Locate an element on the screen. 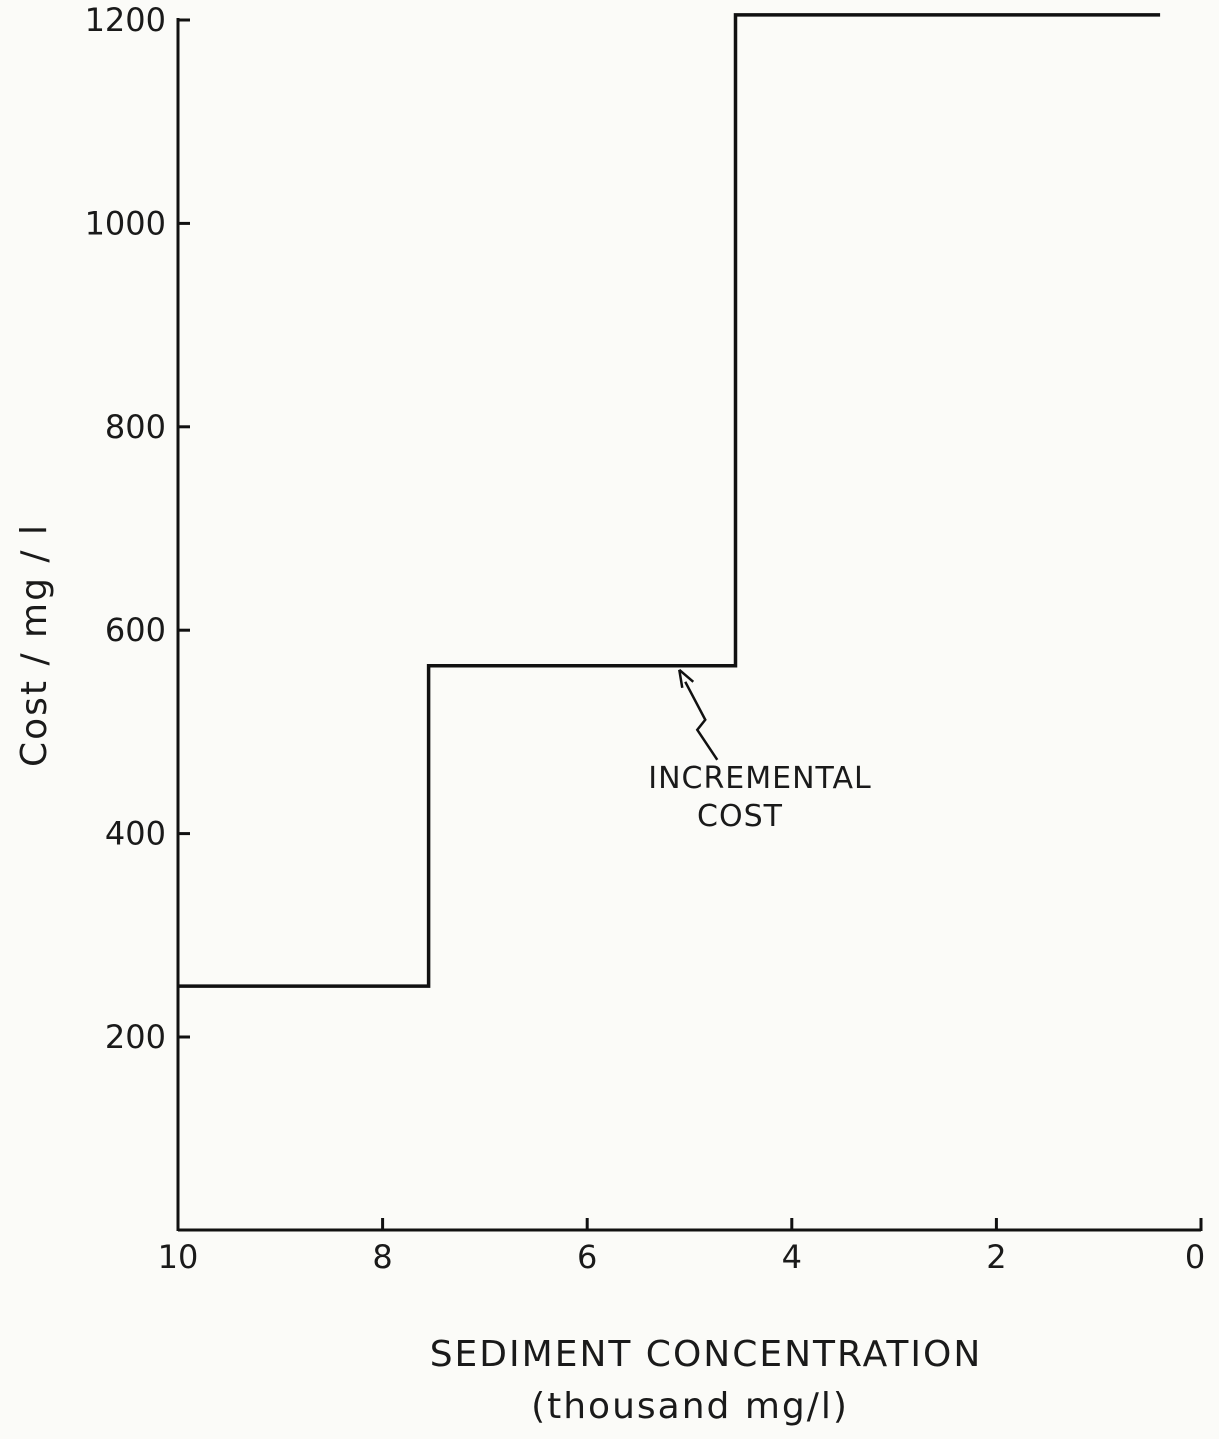 This screenshot has height=1439, width=1219. annotation-label-line-2: COST is located at coordinates (740, 816).